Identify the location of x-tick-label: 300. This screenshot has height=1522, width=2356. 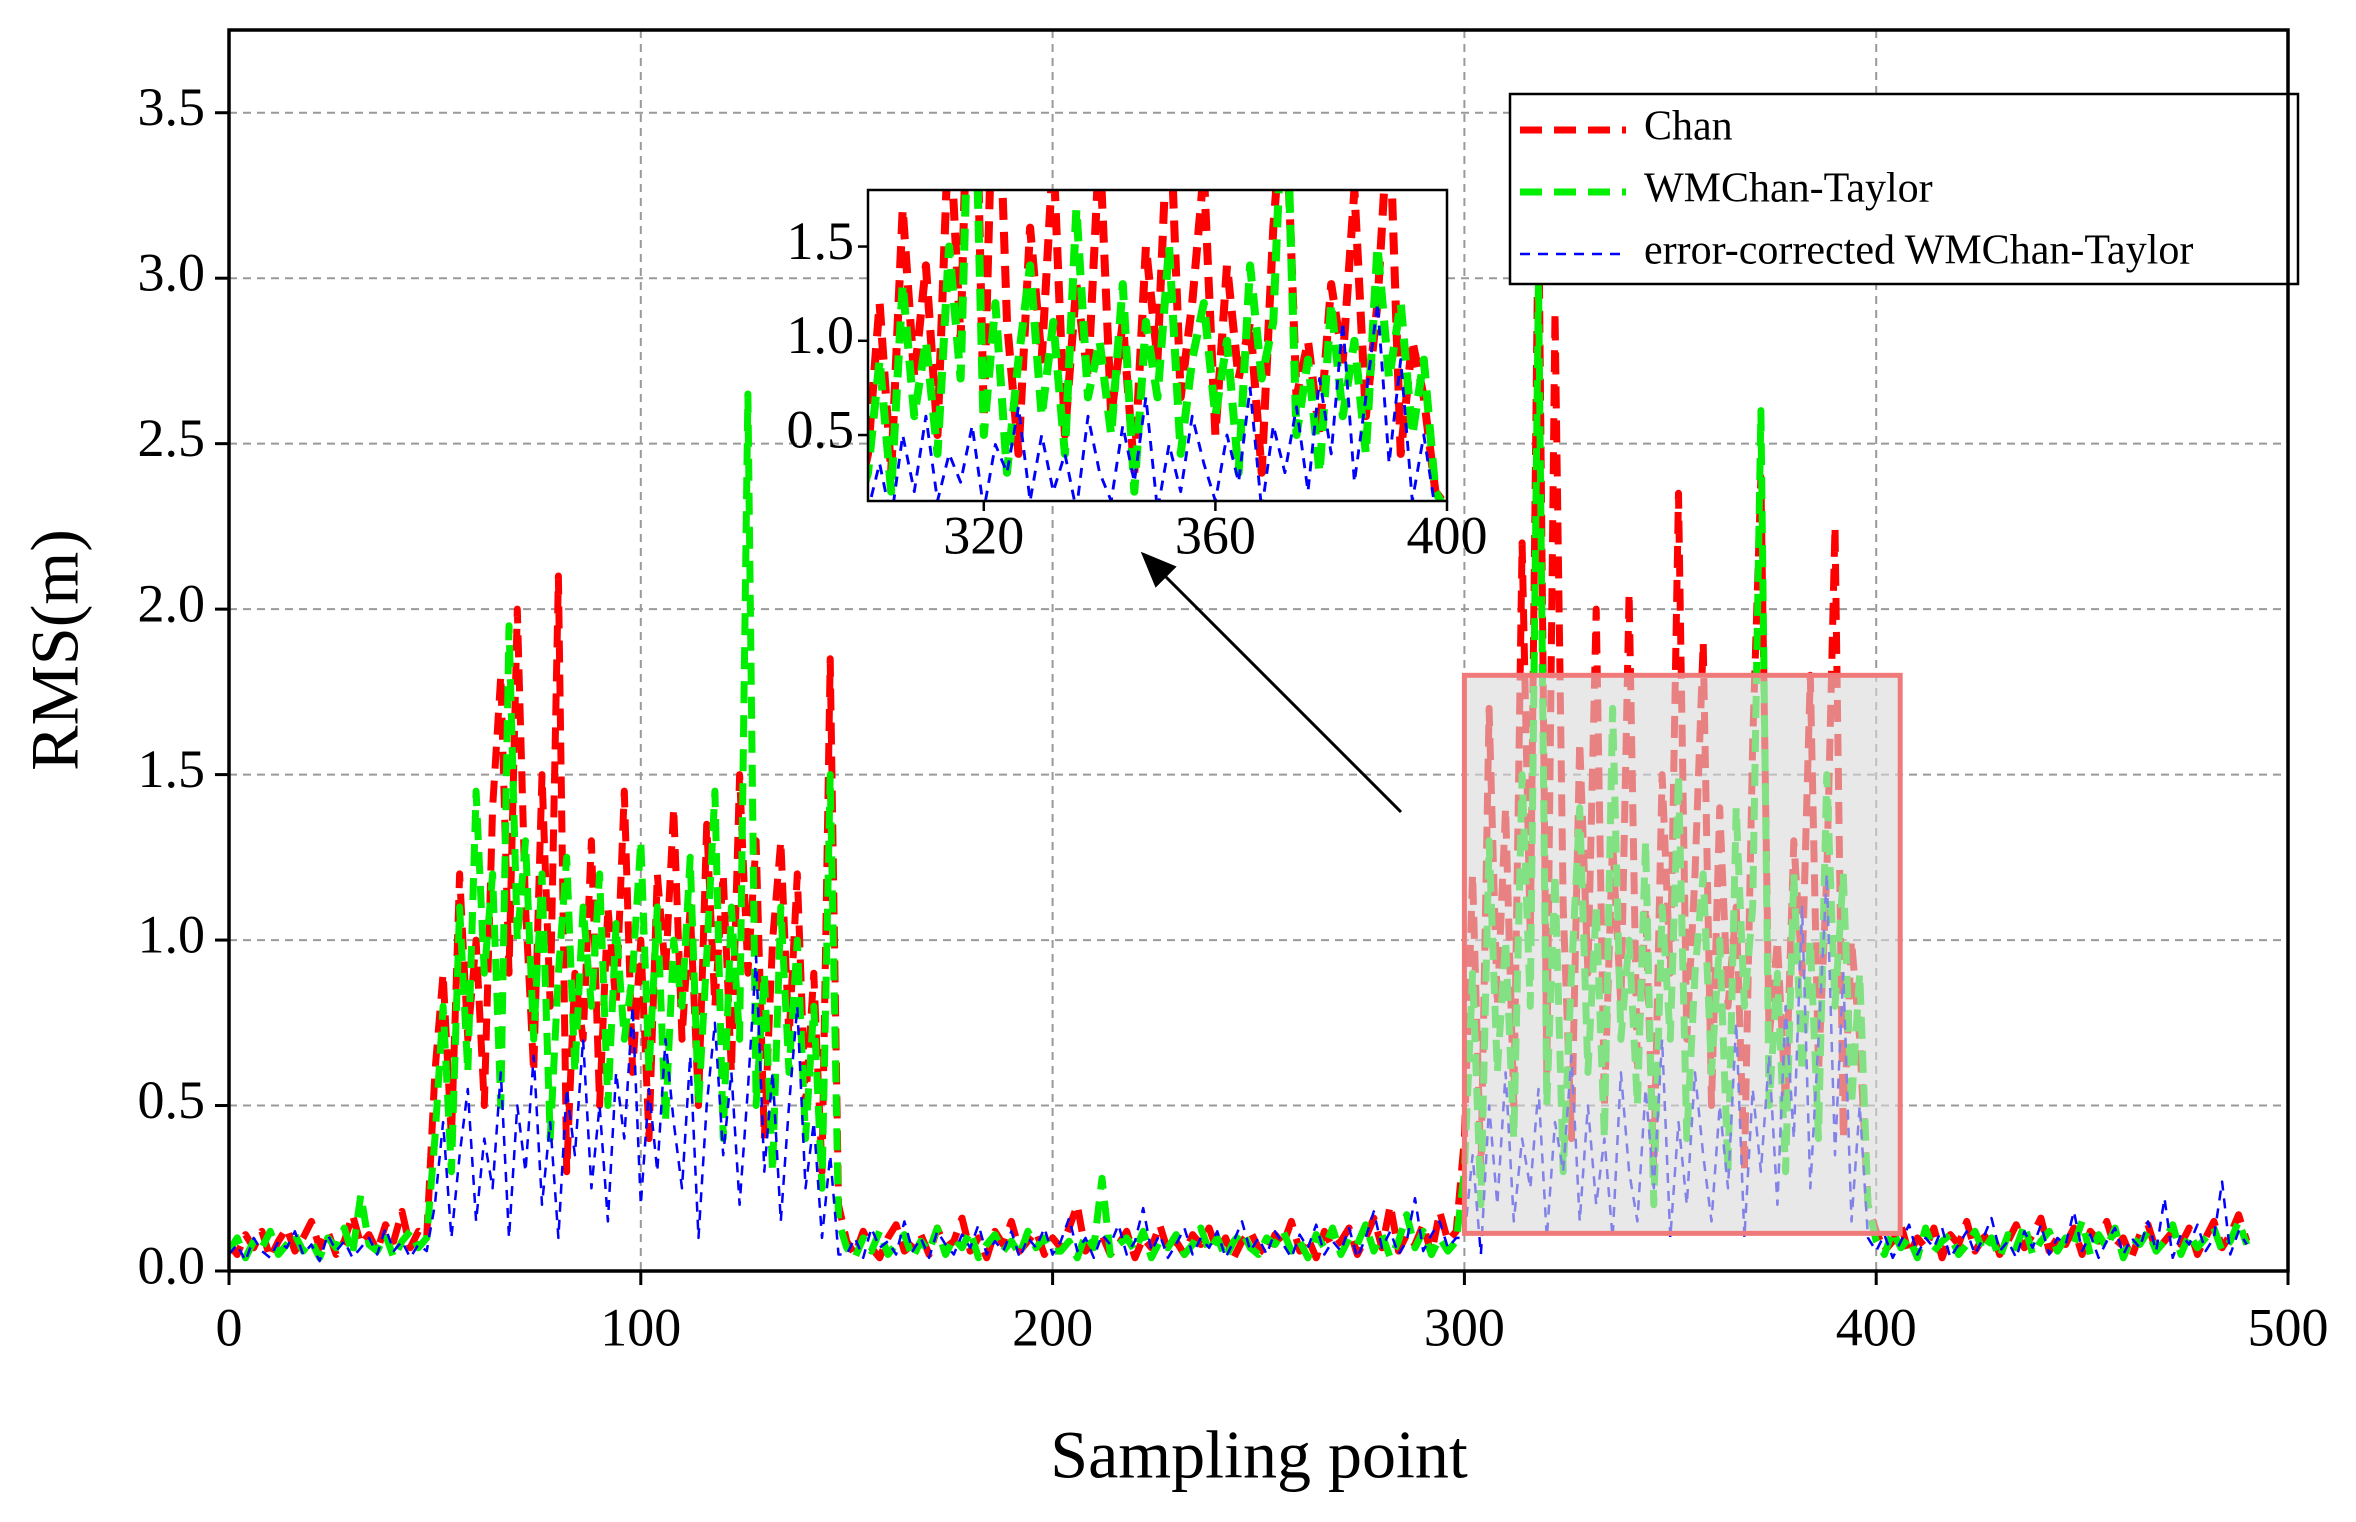
(1464, 1327).